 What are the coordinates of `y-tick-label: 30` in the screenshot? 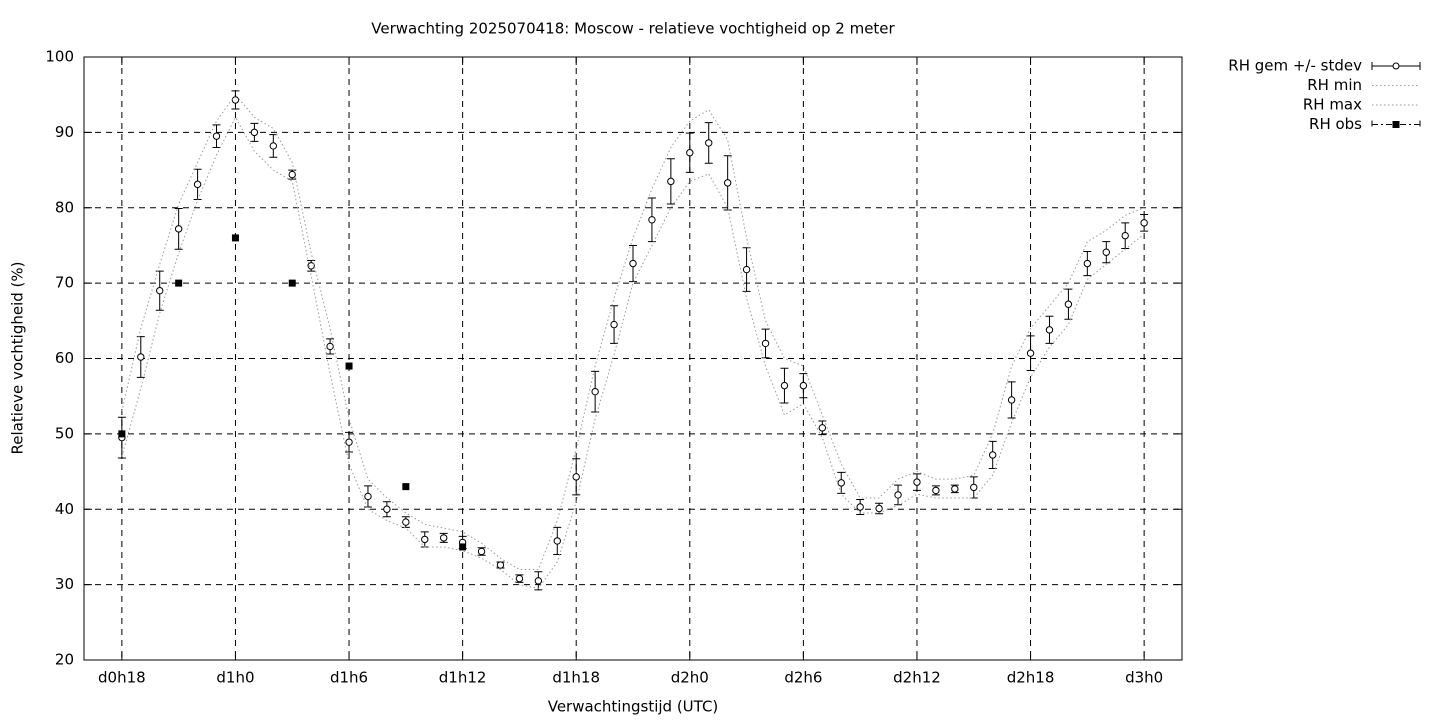 It's located at (64, 584).